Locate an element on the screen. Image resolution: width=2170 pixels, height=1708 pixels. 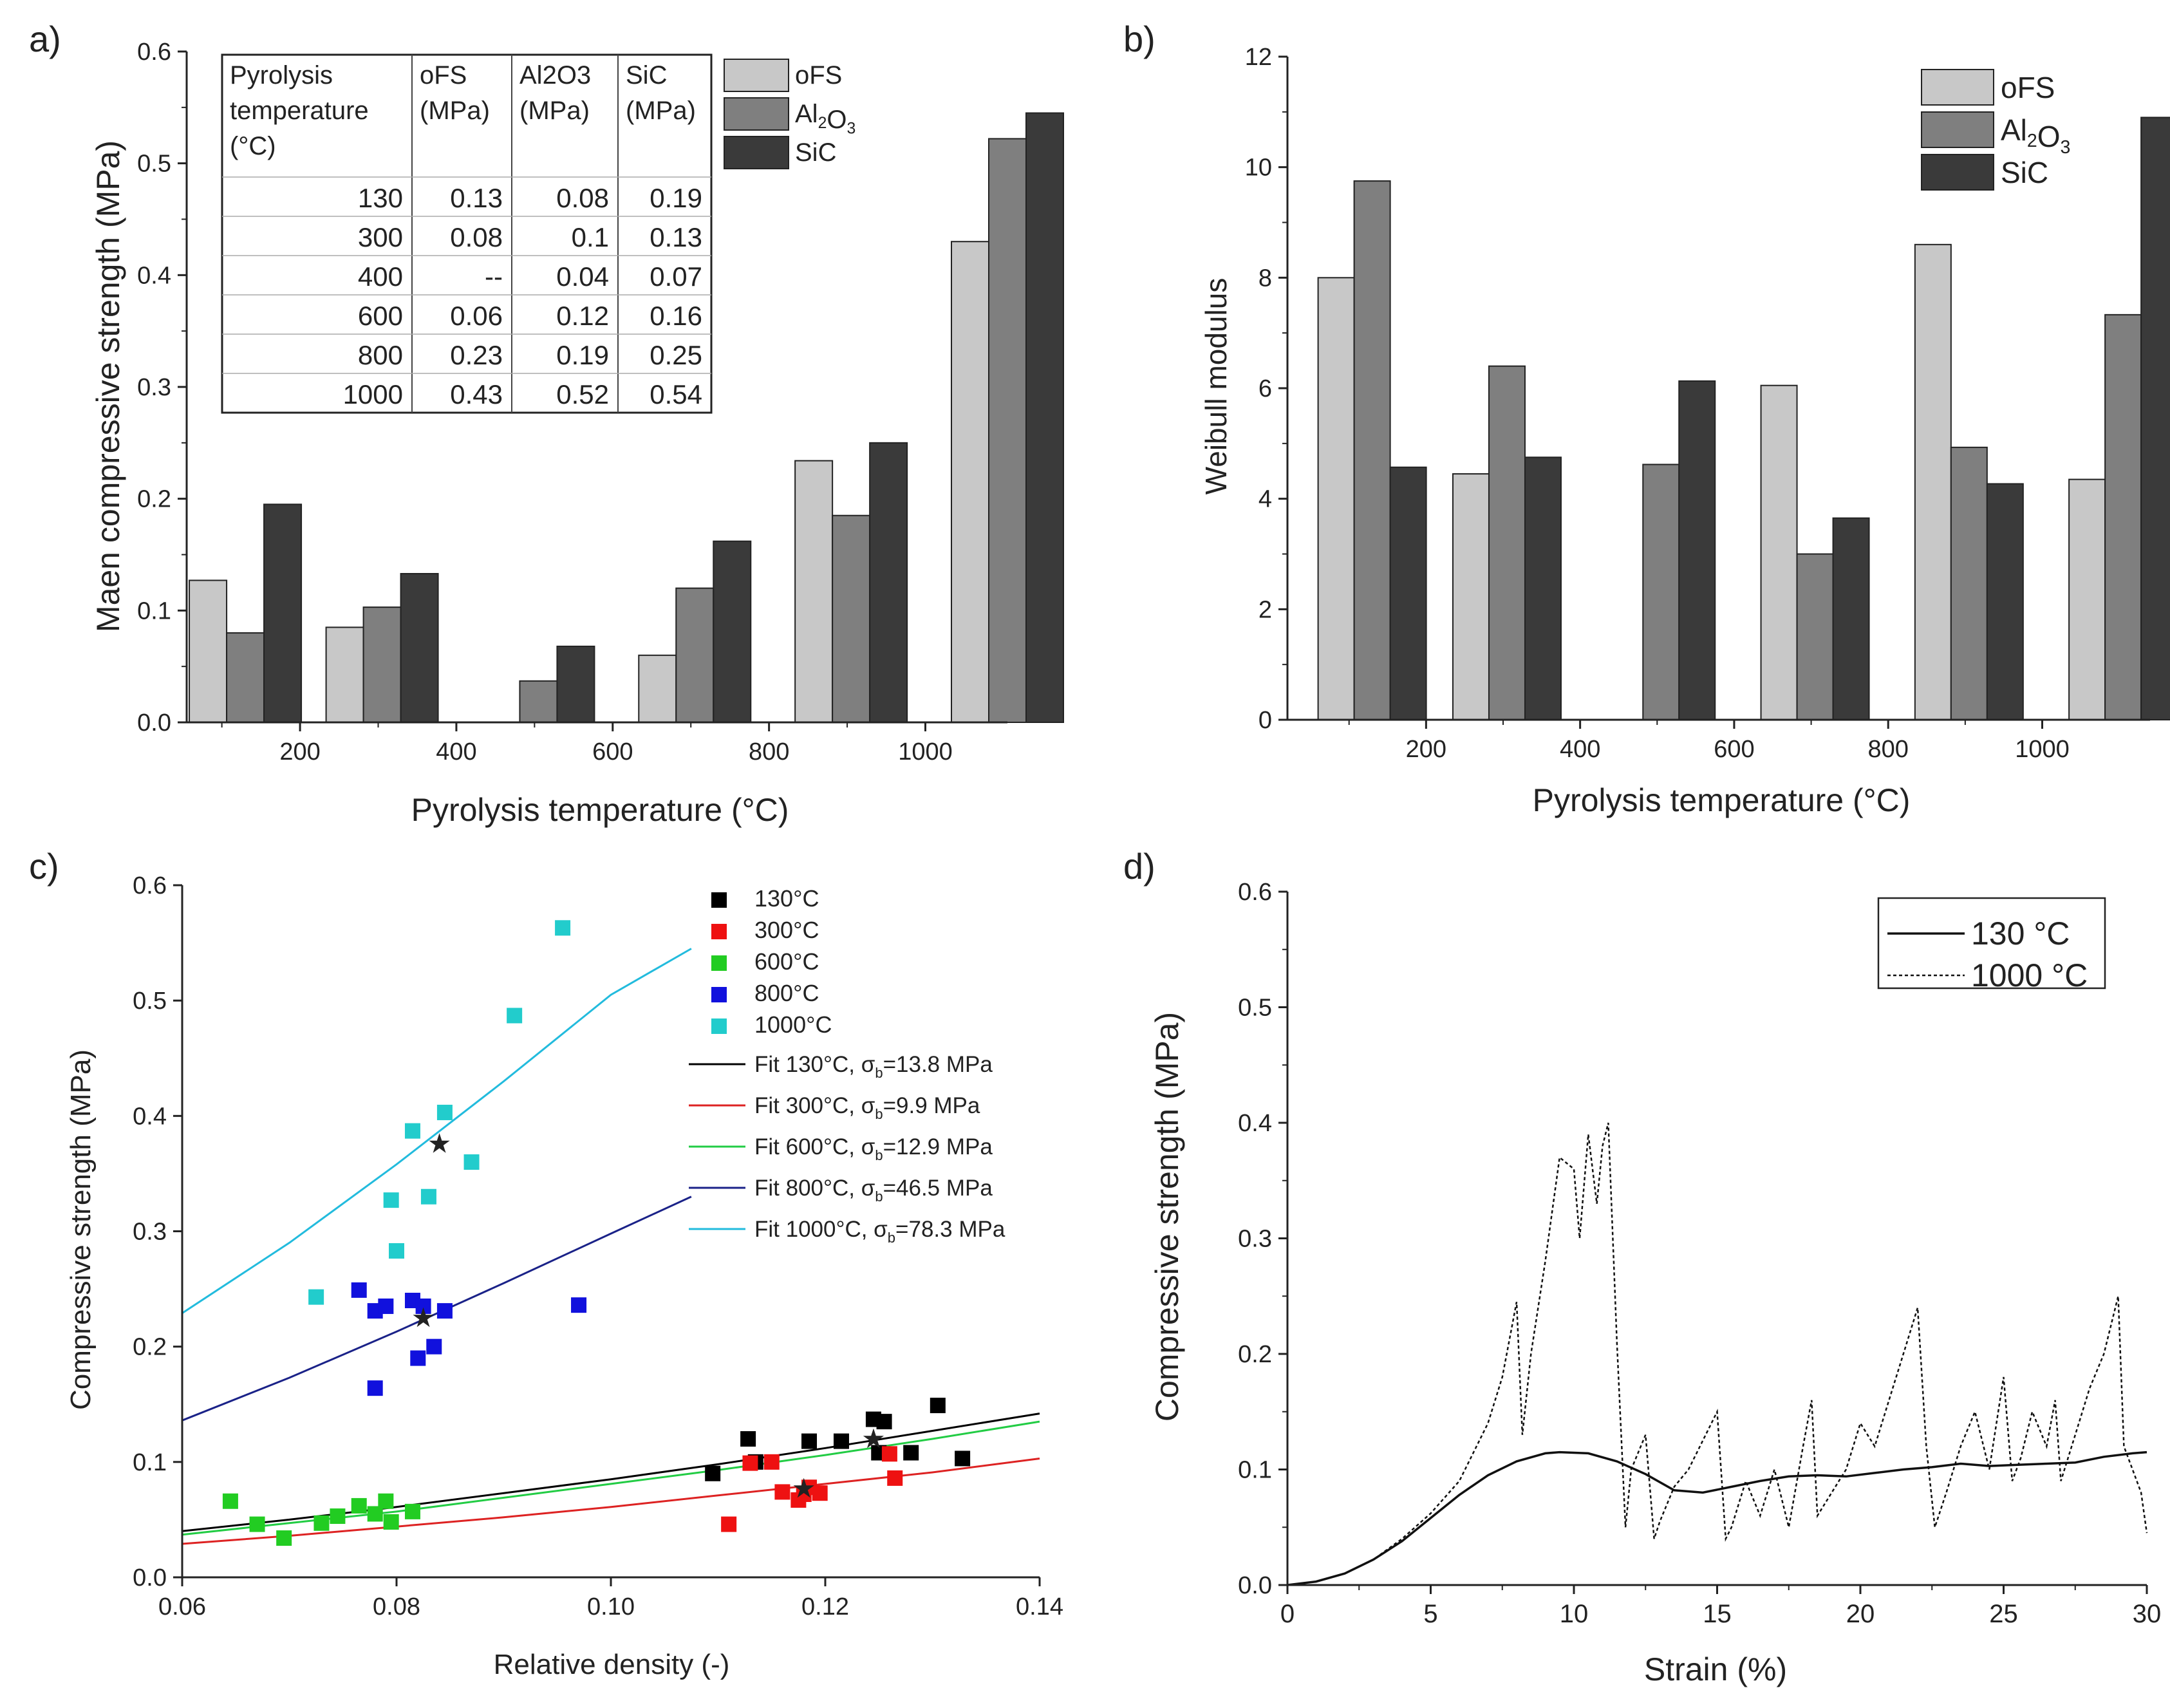
panel-a-legend-label-1: Al2O3 is located at coordinates (825, 119).